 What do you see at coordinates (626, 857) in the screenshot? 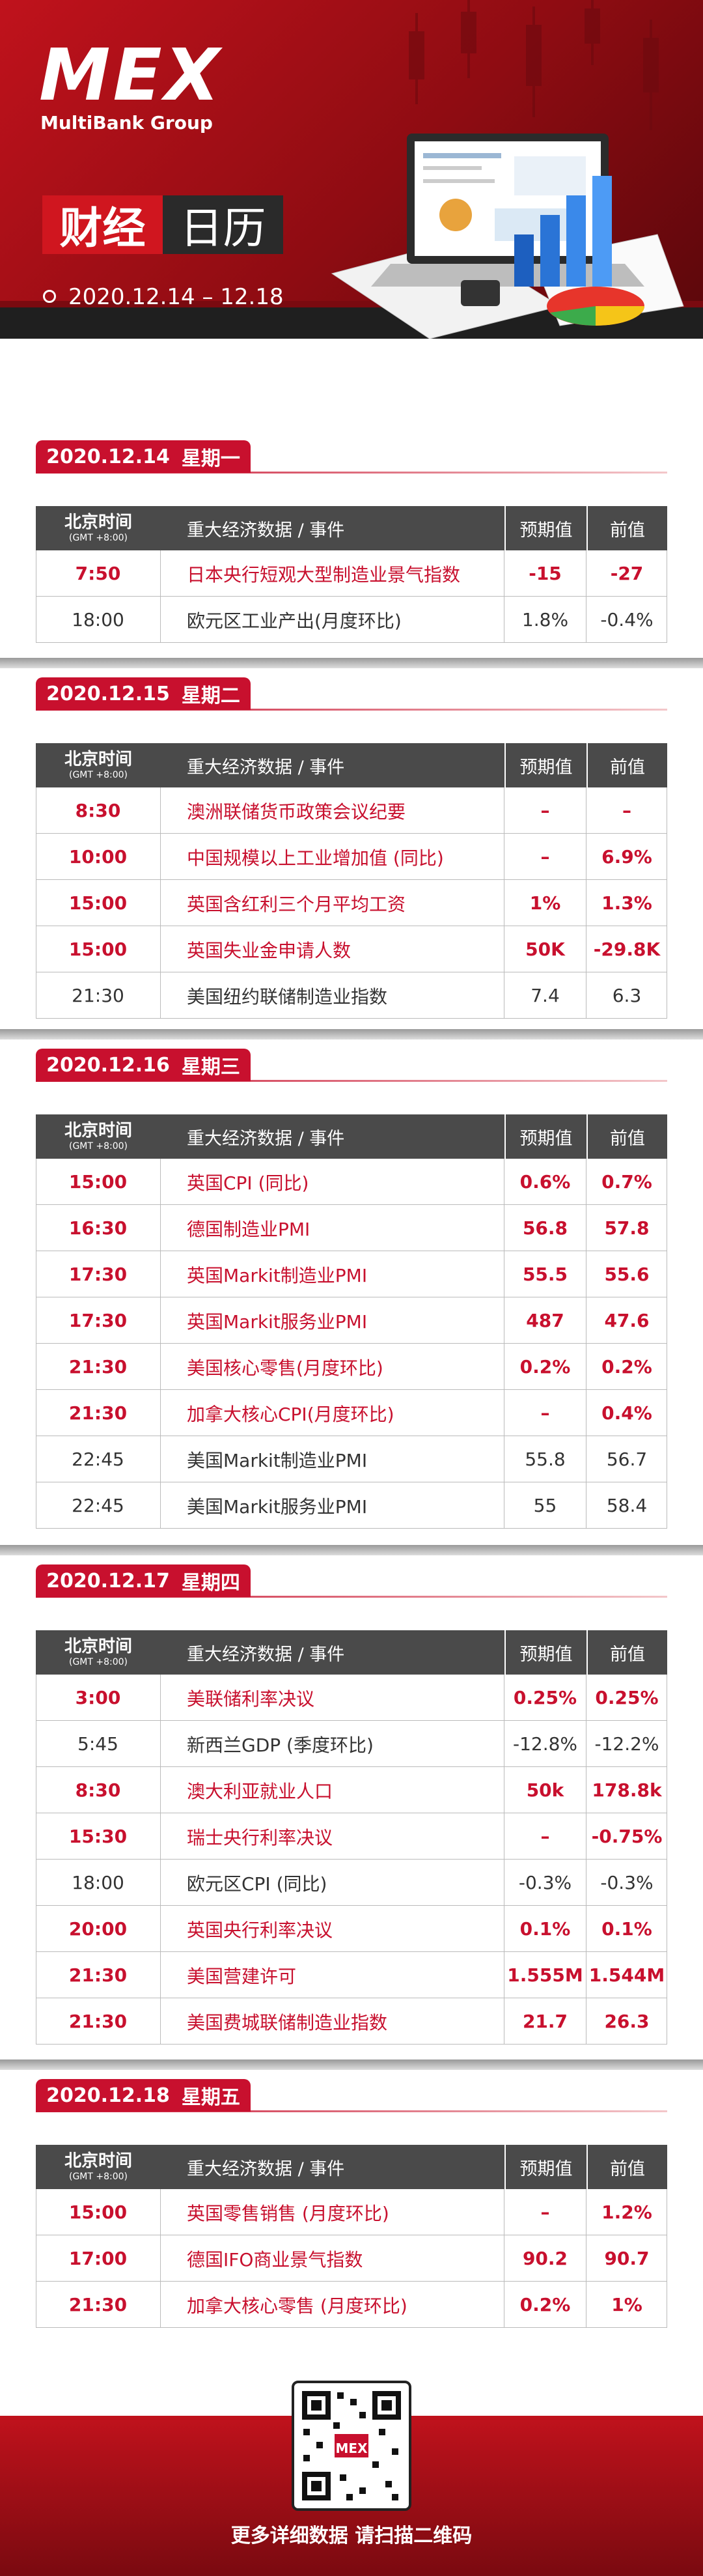
I see `row-previous: 6.9%` at bounding box center [626, 857].